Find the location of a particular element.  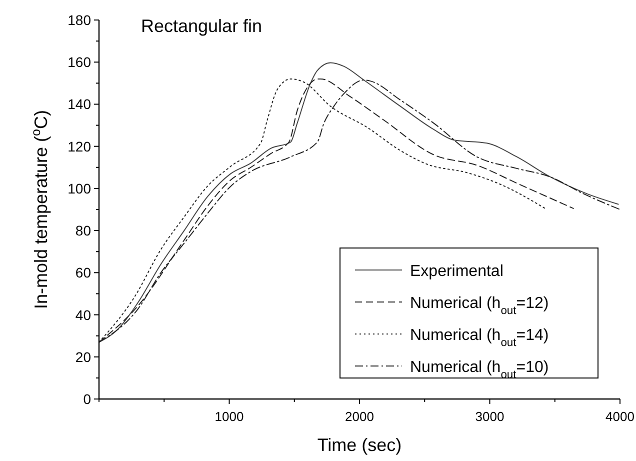

y-tick-label: 20 is located at coordinates (83, 356).